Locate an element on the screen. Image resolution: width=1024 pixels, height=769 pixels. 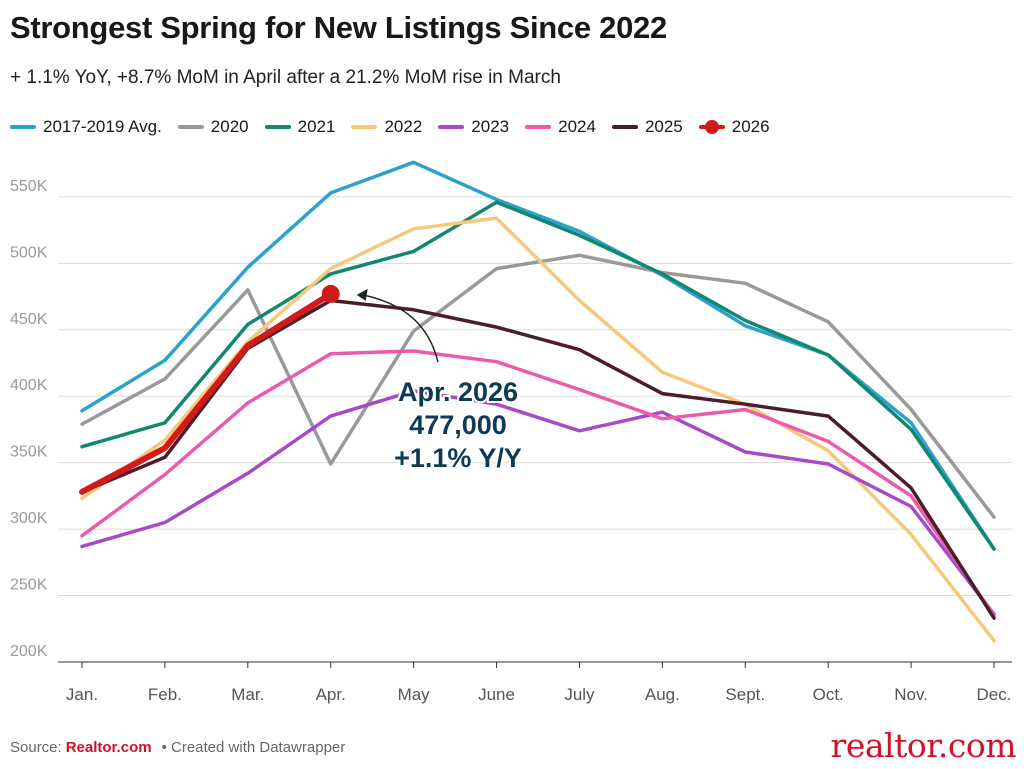
legend-item: 2020 is located at coordinates (213, 127).